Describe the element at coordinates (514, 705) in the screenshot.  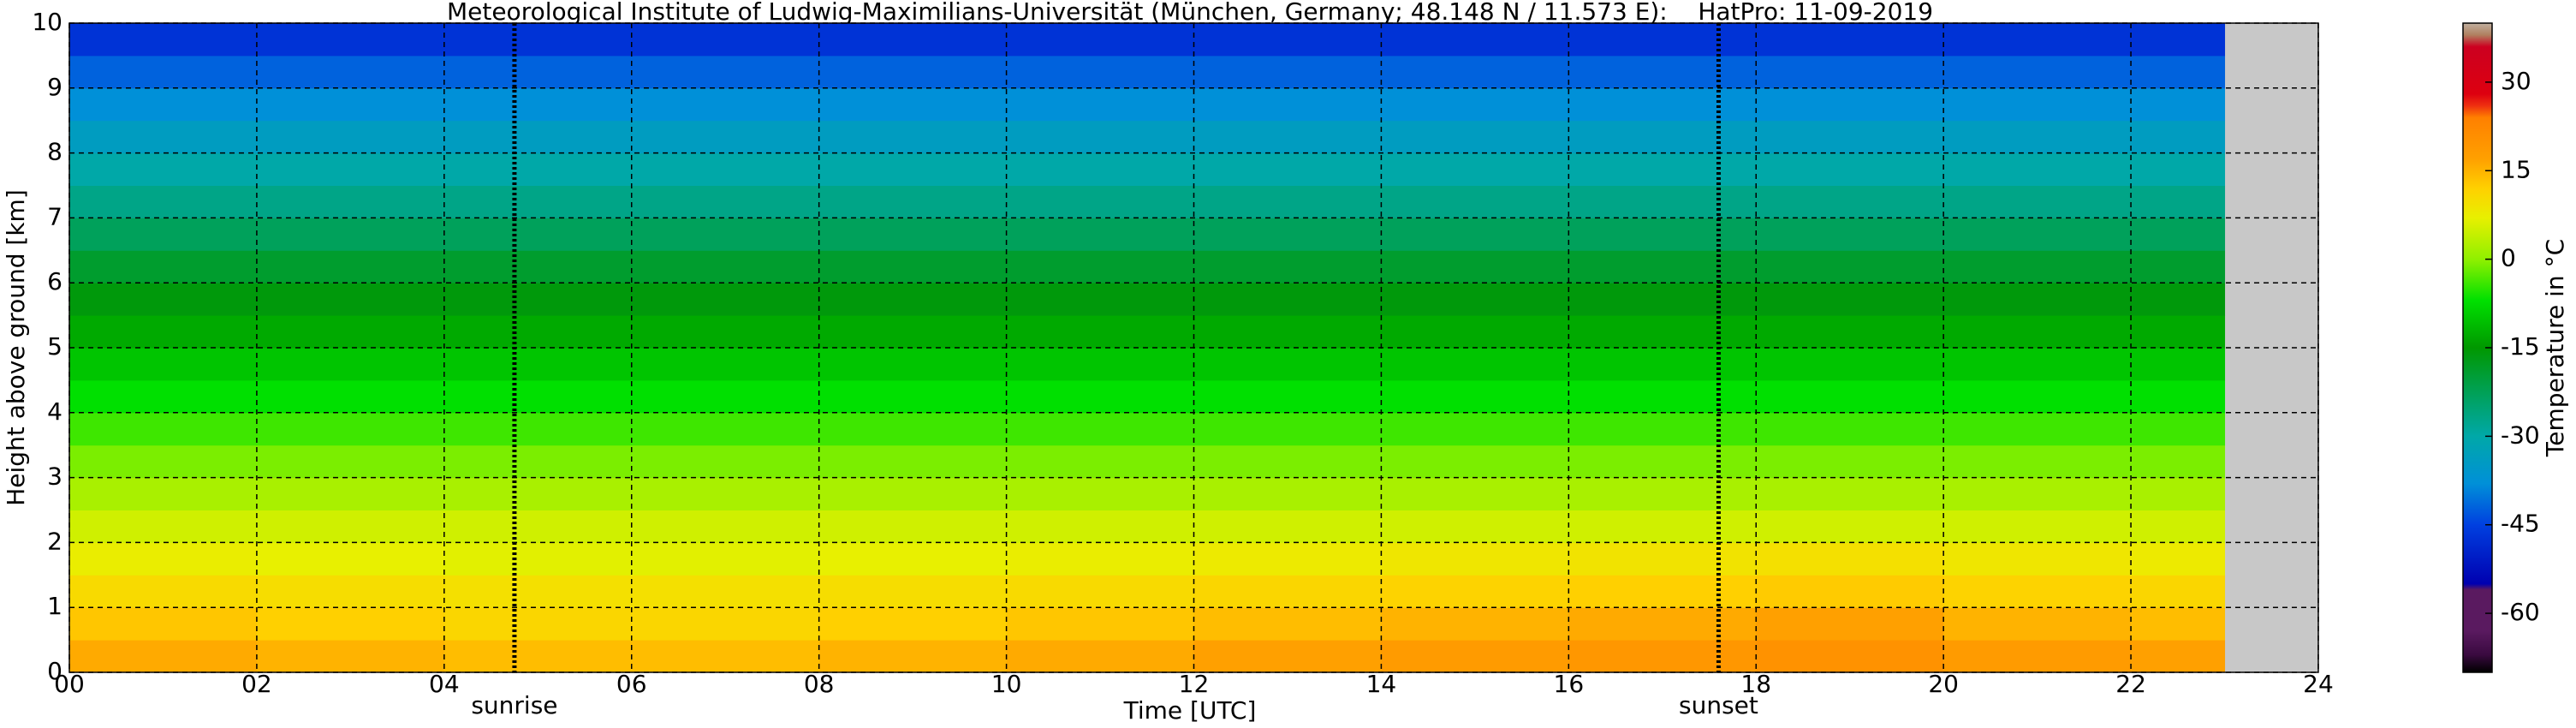
I see `annotation-label: sunrise` at that location.